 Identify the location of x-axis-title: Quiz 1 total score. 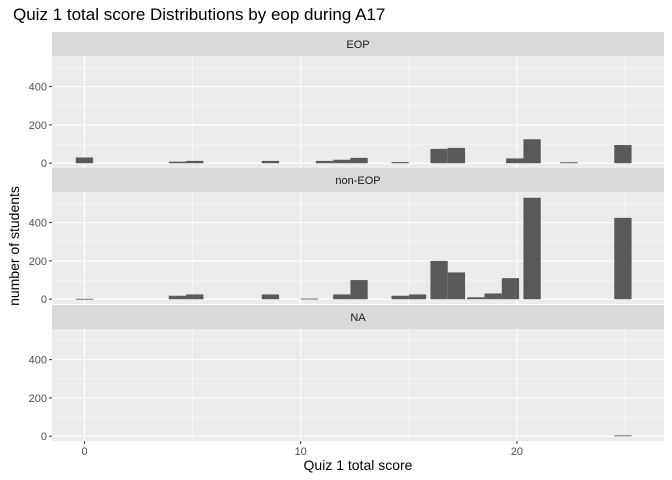
(358, 465).